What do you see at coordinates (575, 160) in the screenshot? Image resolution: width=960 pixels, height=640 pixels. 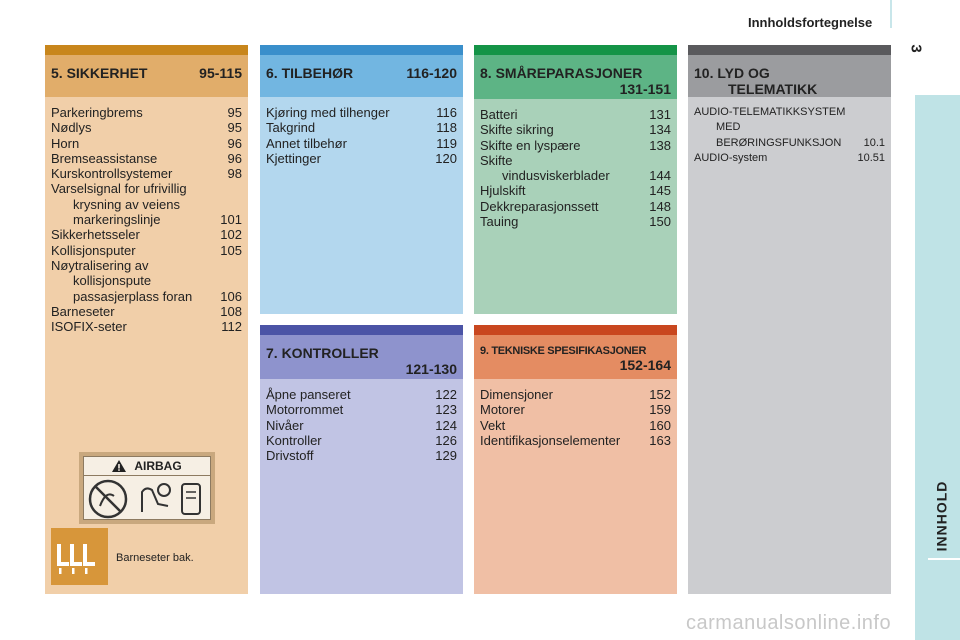 I see `toc-entry: Skifte` at bounding box center [575, 160].